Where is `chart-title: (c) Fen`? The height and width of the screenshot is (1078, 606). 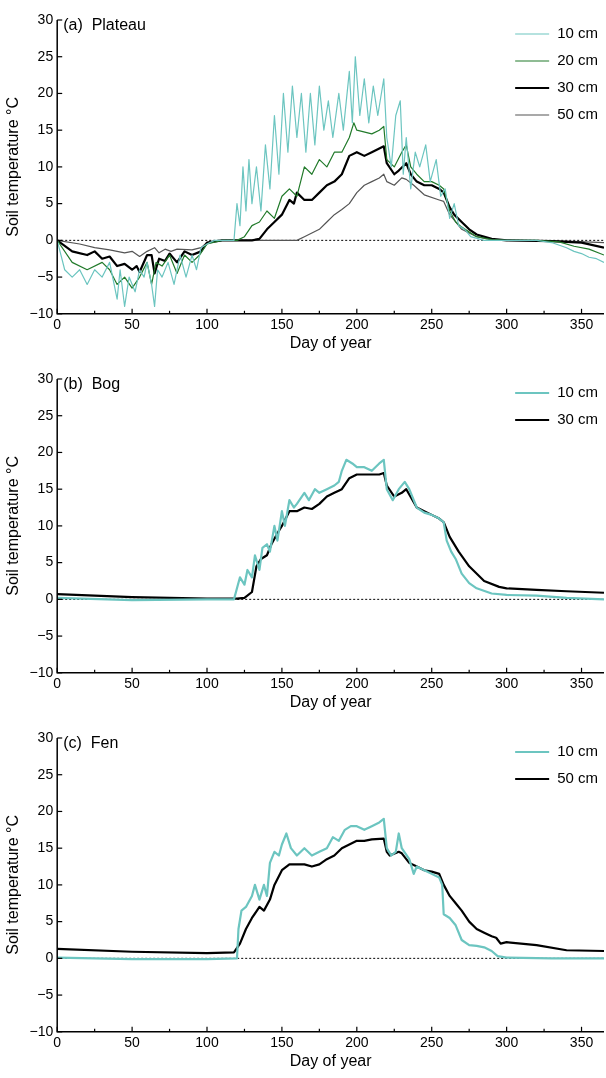
chart-title: (c) Fen is located at coordinates (91, 743).